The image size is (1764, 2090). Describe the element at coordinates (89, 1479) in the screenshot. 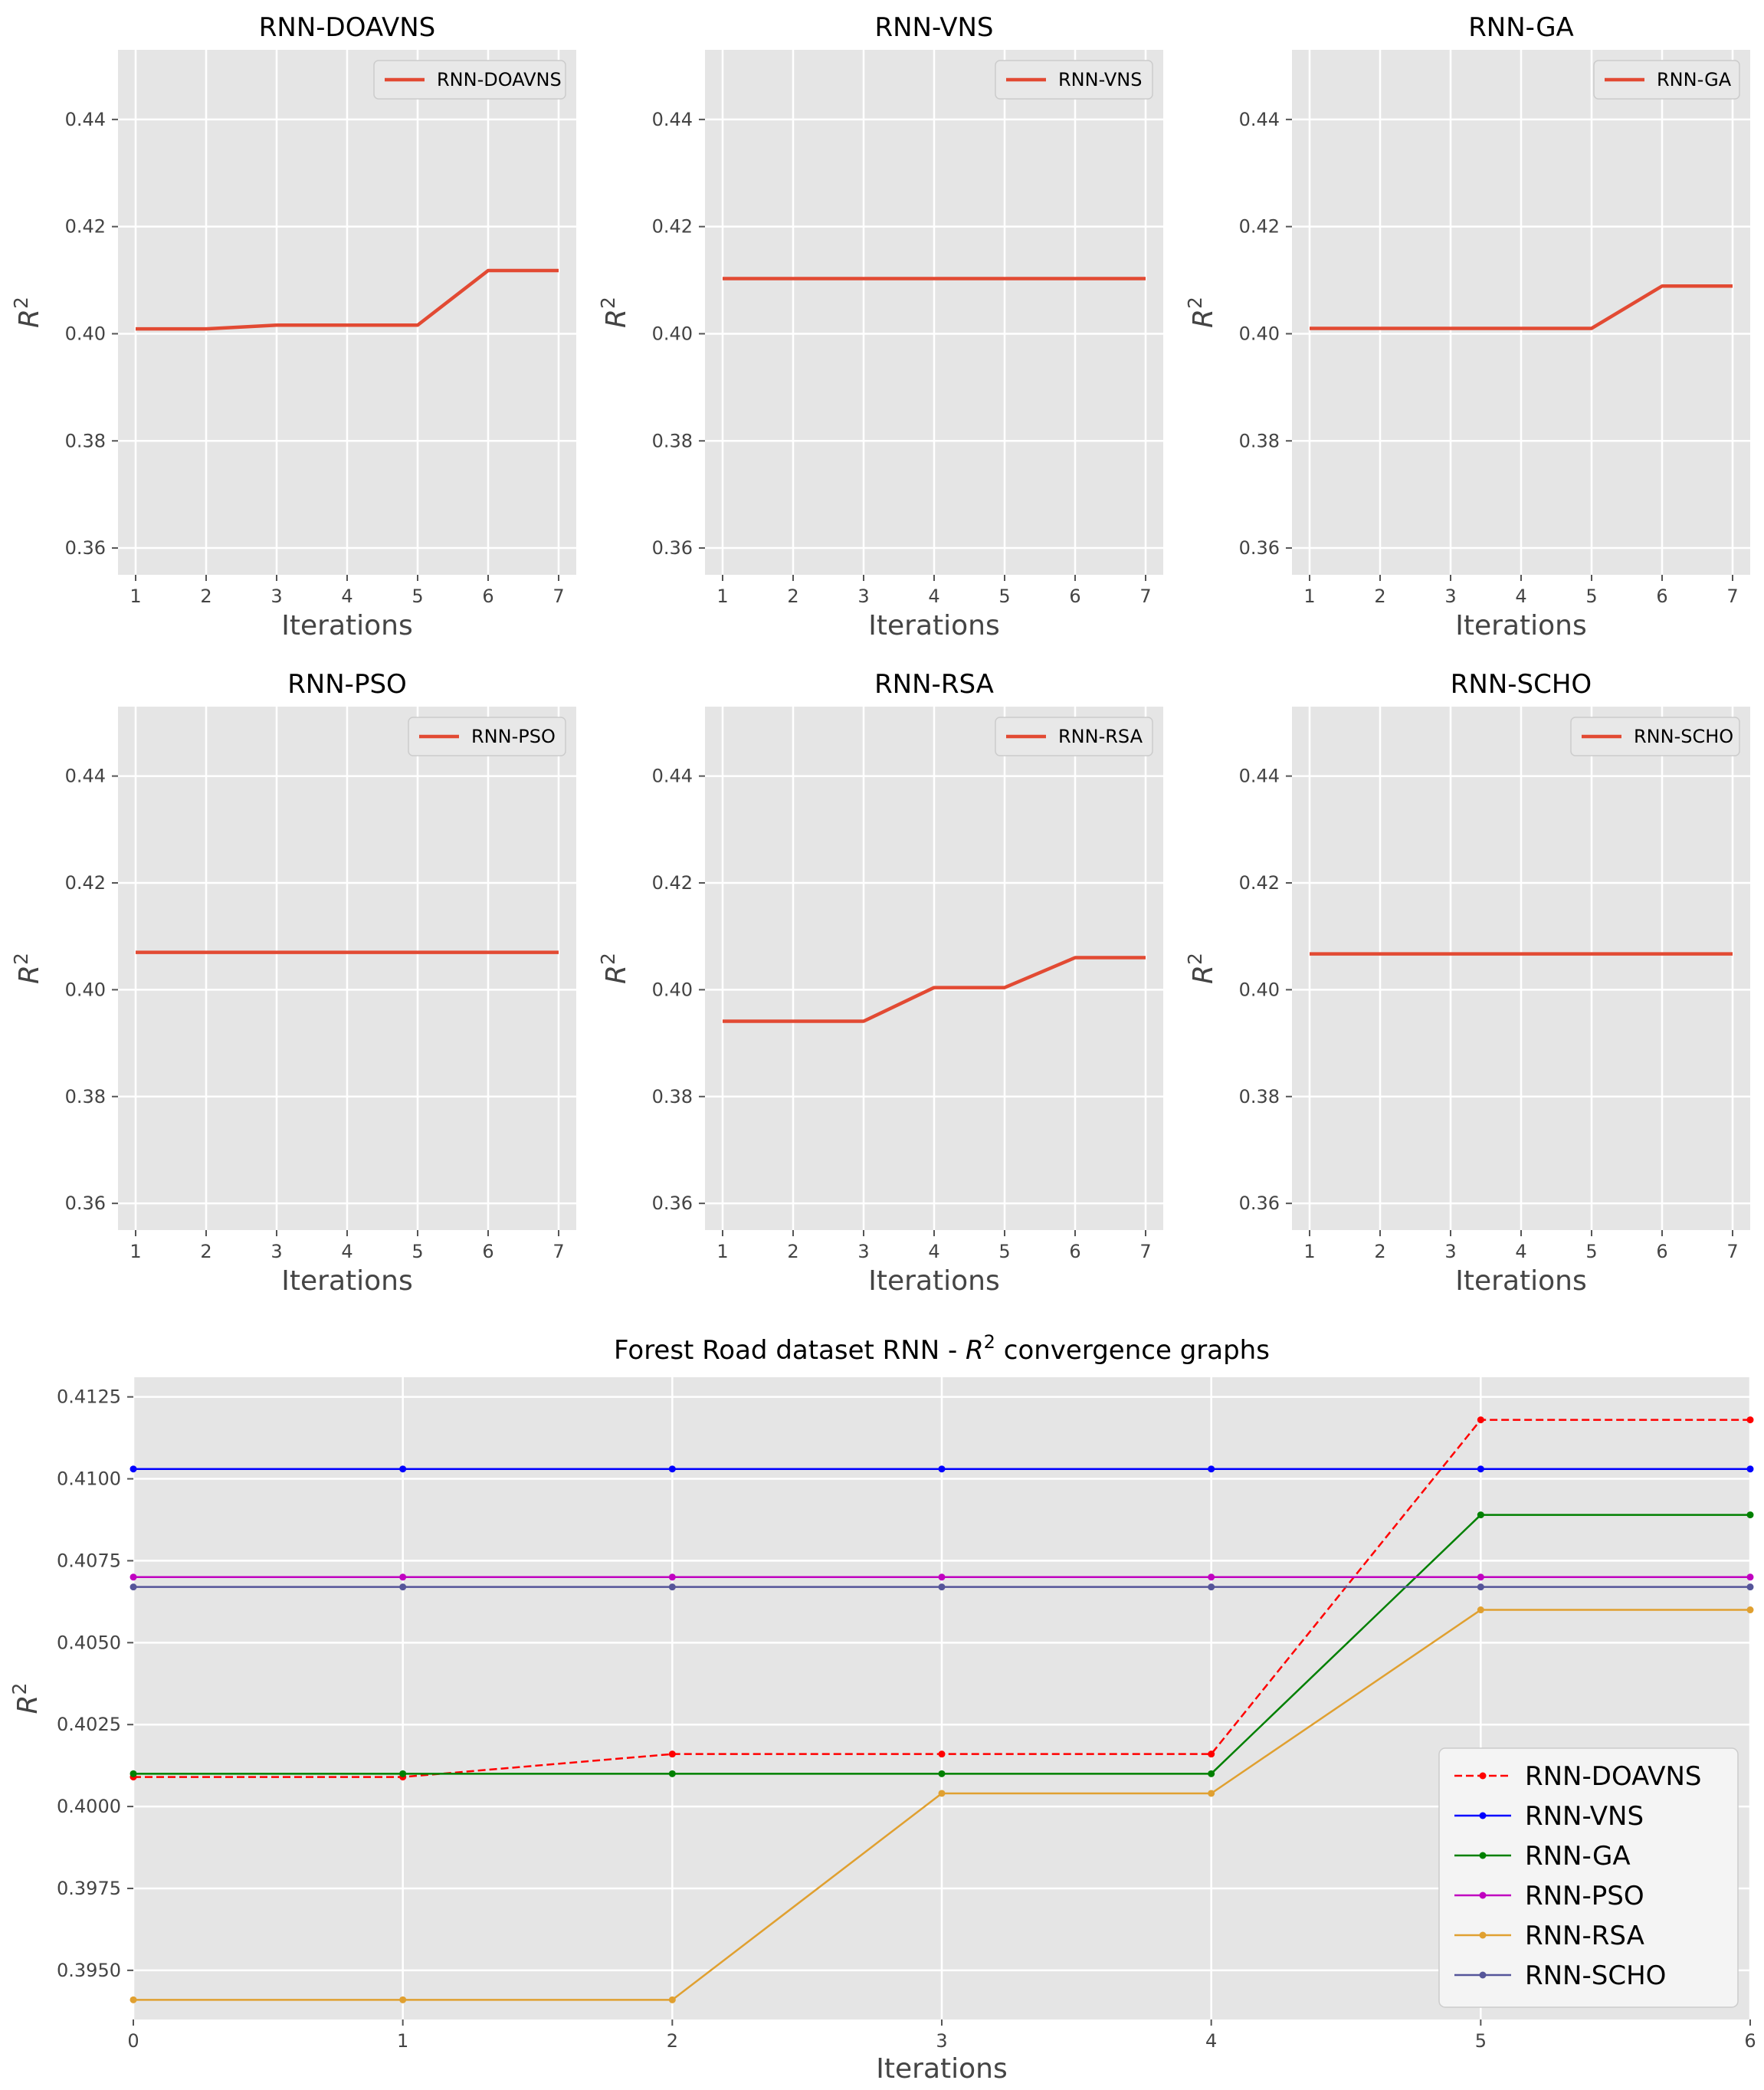

I see `y-tick-label: 0.4100` at that location.